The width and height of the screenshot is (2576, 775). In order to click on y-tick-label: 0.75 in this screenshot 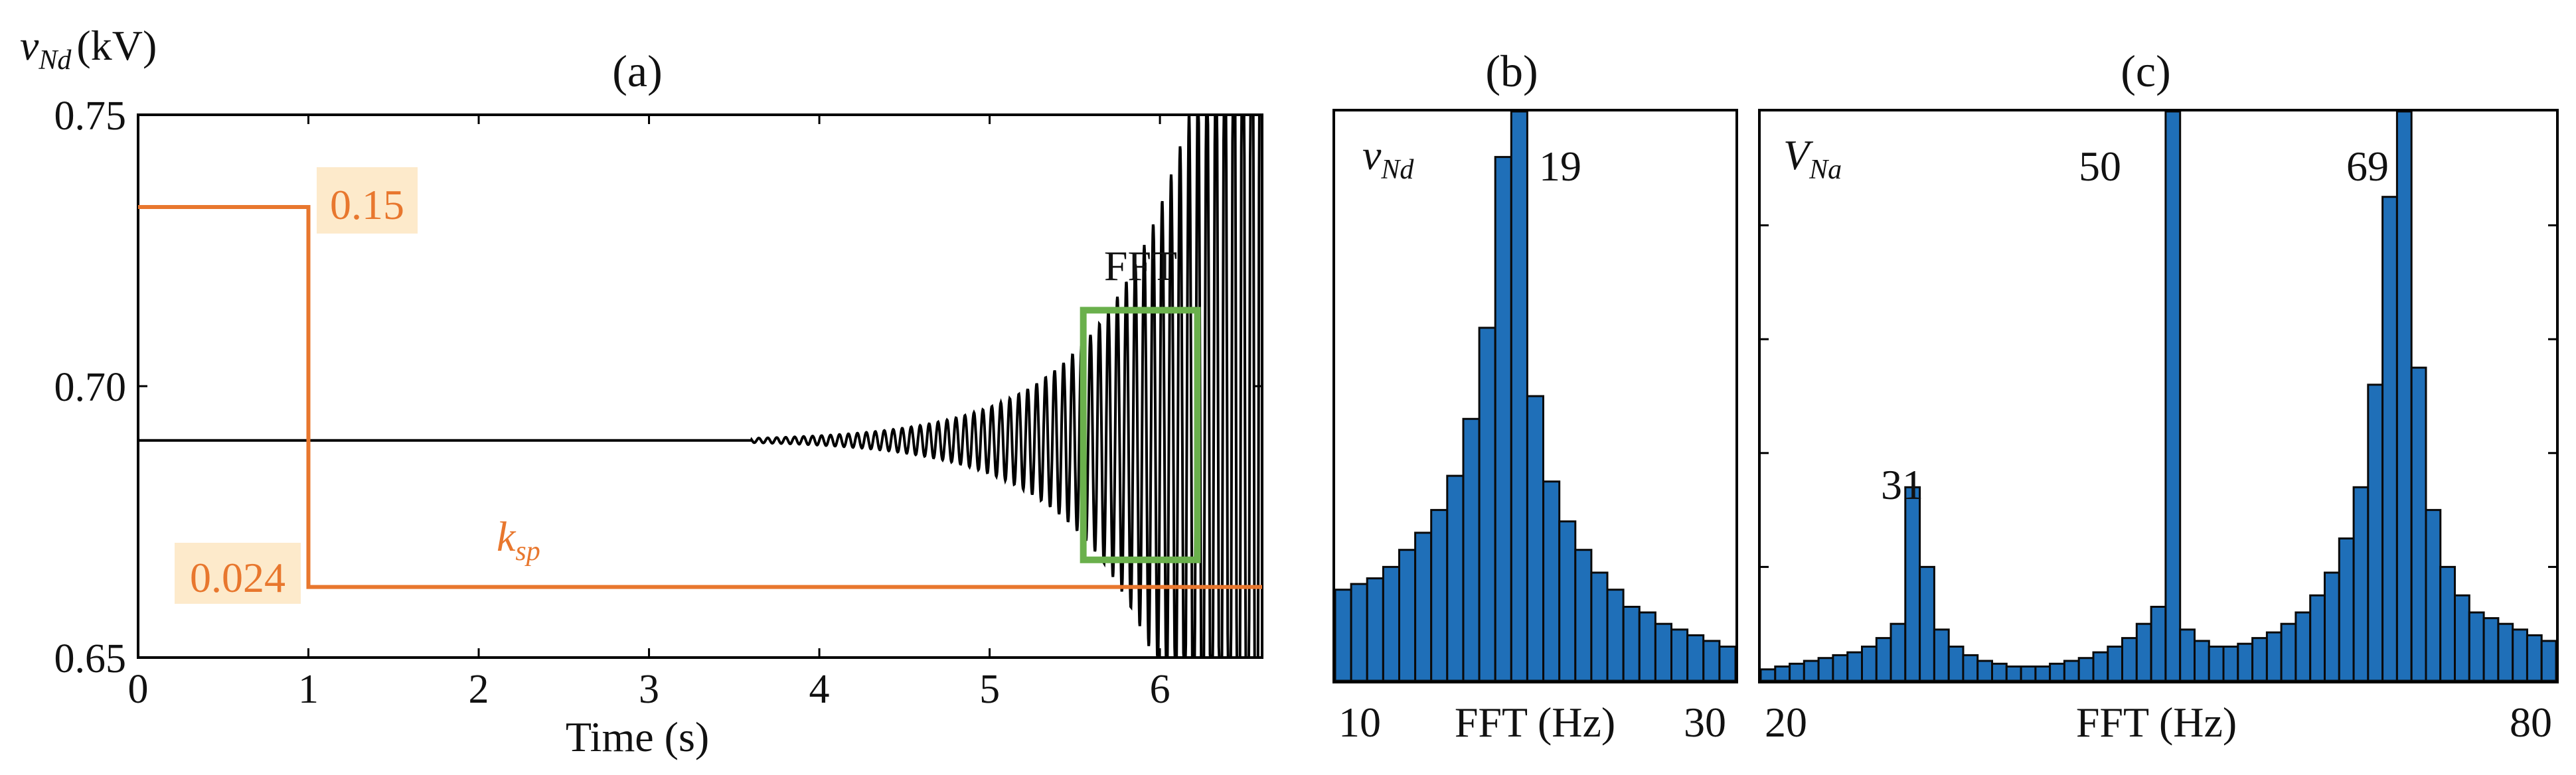, I will do `click(90, 116)`.